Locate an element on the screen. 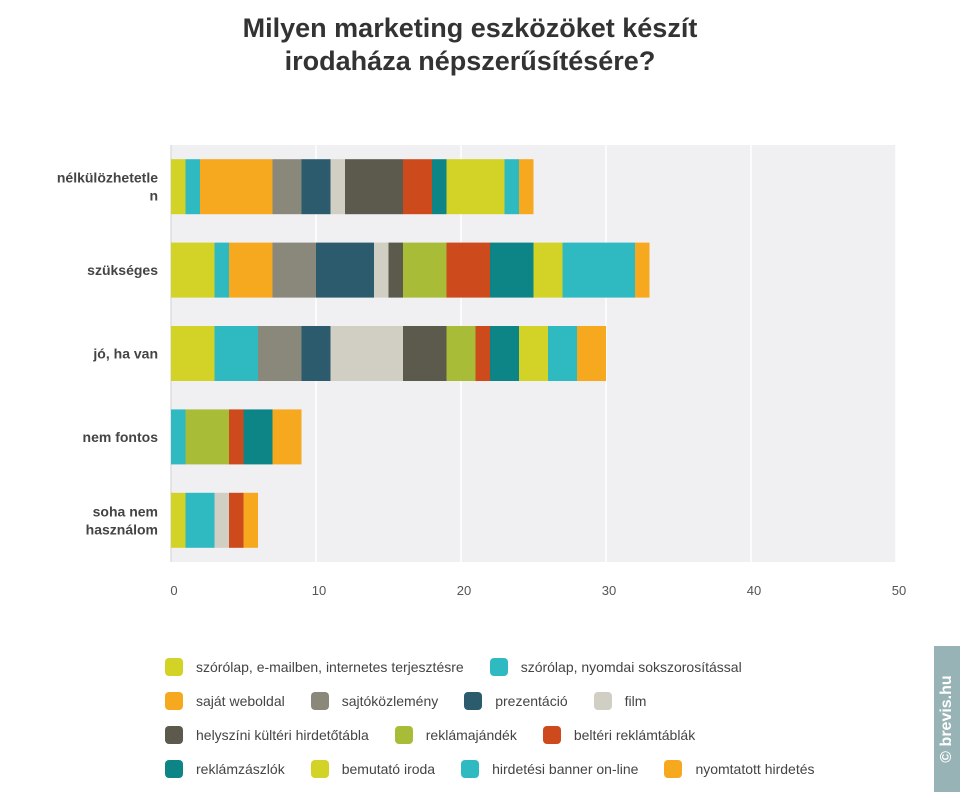 This screenshot has width=970, height=800. legend-item: saját weboldal is located at coordinates (225, 701).